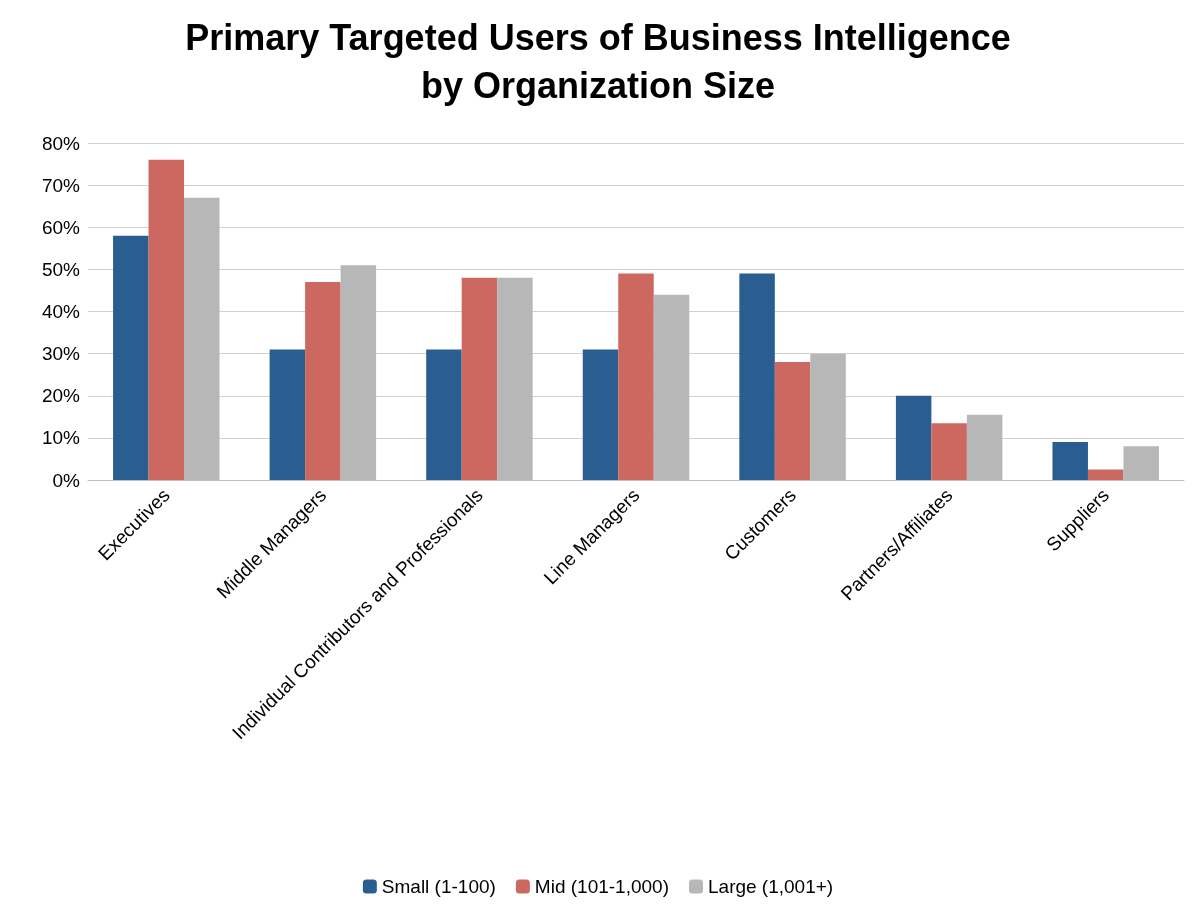  I want to click on y-tick-label: 30%, so click(61, 354).